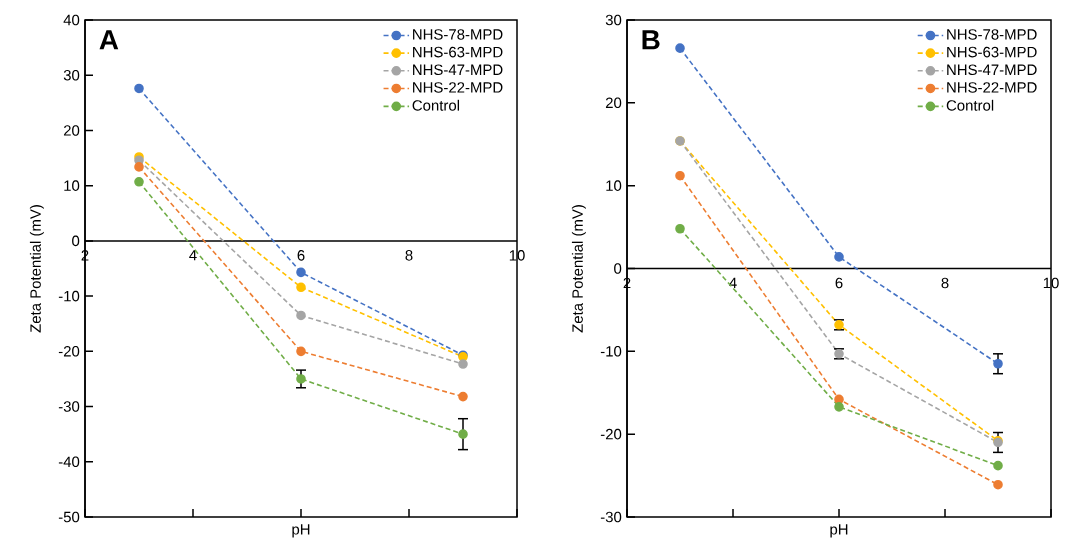 This screenshot has height=542, width=1068. I want to click on annotation: A, so click(109, 40).